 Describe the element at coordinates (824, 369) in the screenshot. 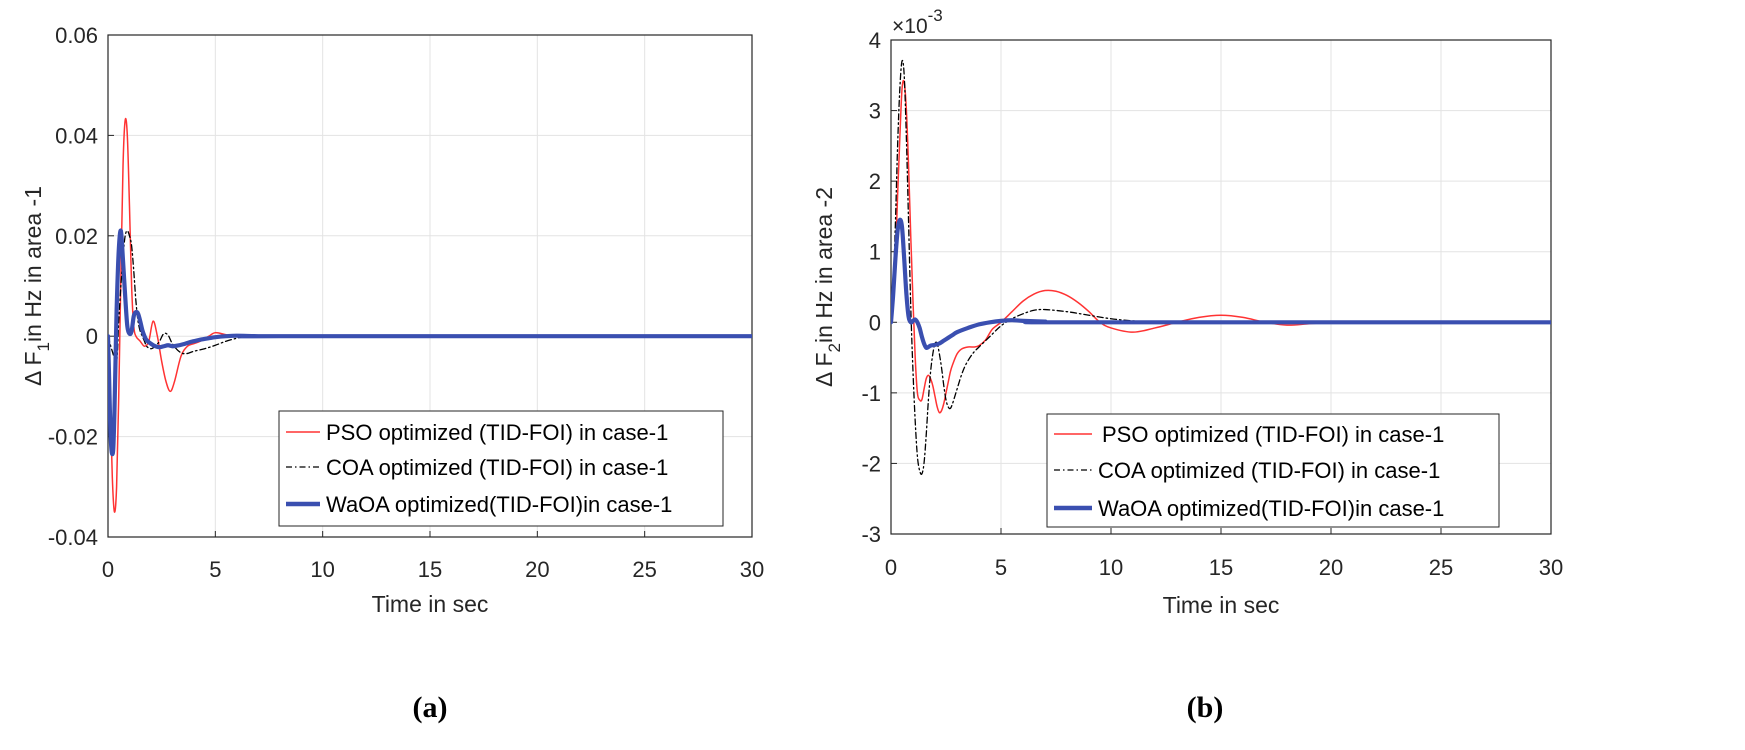

I see `chart-b-y-label-prefix: Δ F` at that location.